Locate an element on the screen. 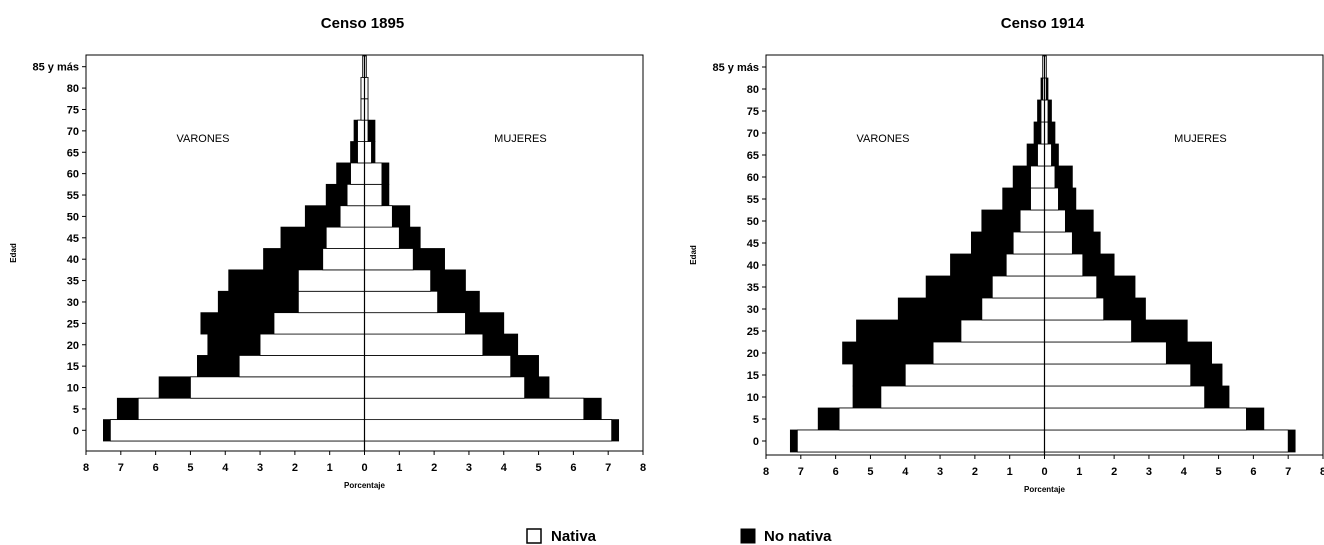 This screenshot has width=1324, height=545. x-tick-label-14: 6 is located at coordinates (1253, 472).